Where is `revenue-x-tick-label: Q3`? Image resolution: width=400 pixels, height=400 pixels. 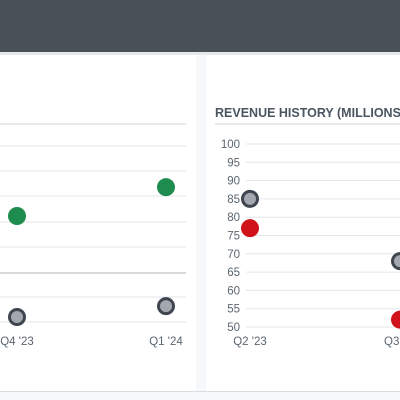 revenue-x-tick-label: Q3 is located at coordinates (391, 342).